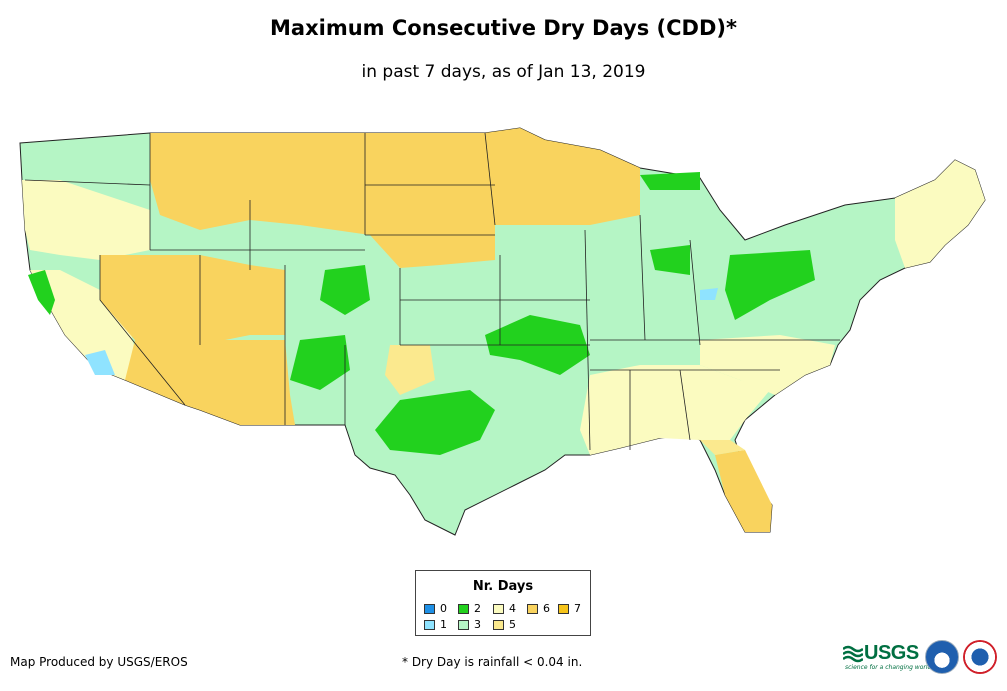 The width and height of the screenshot is (1007, 691). I want to click on legend-label-2: 2, so click(477, 608).